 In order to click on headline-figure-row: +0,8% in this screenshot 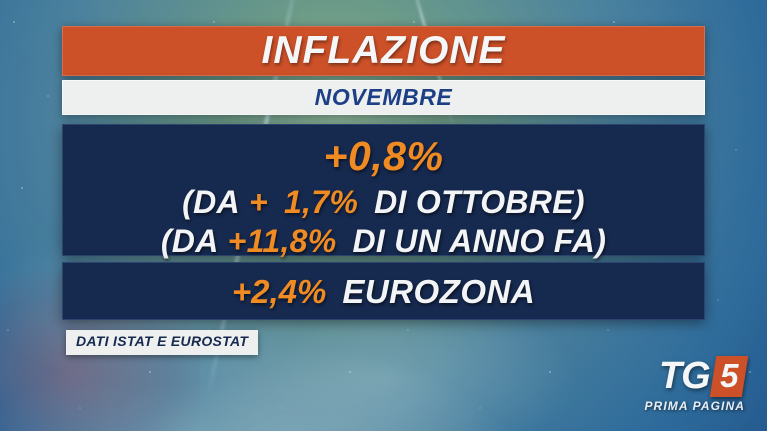, I will do `click(383, 156)`.